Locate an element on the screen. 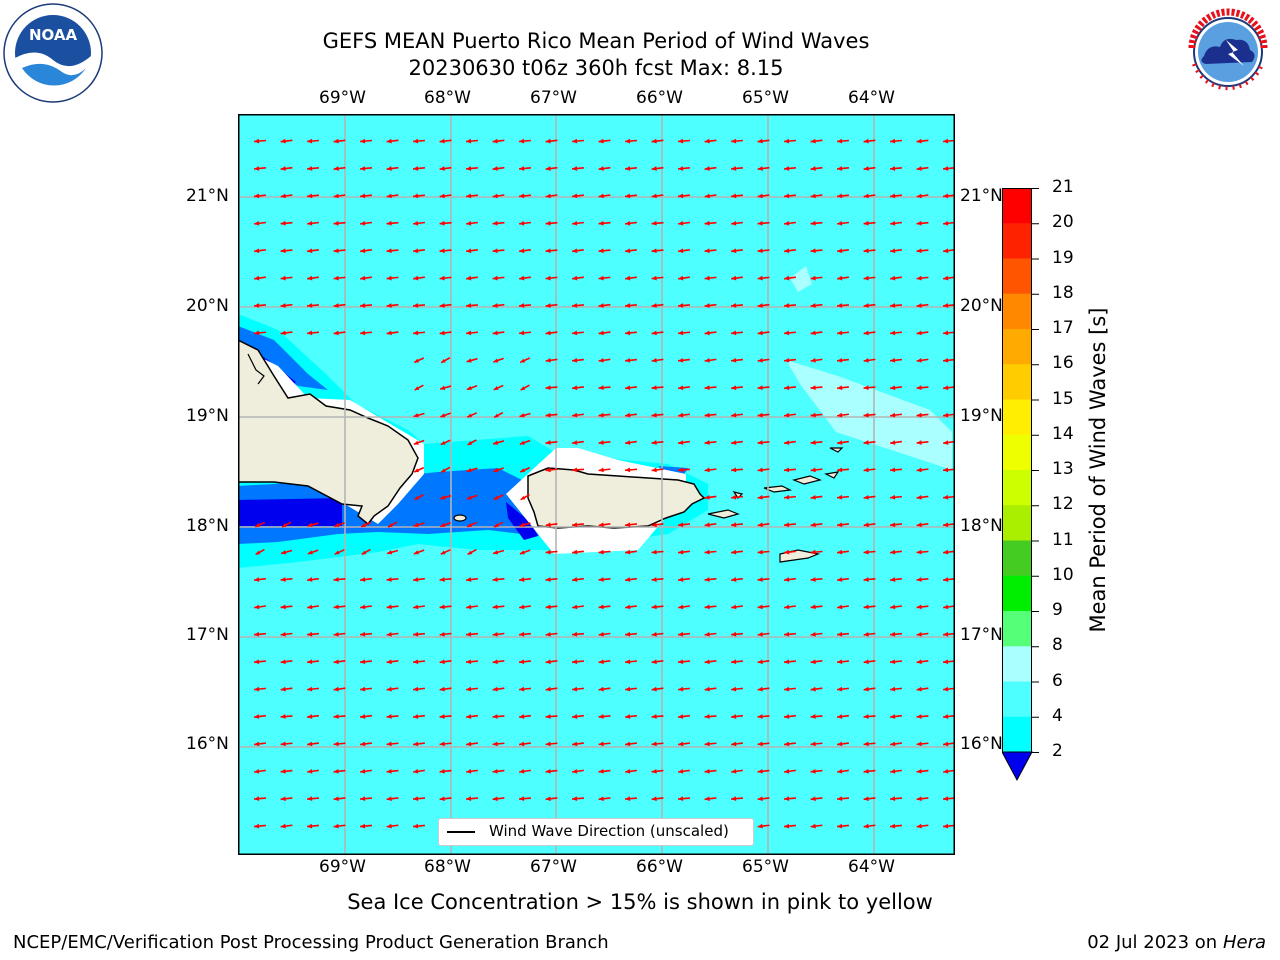  chart-subtitle: 20230630 t06z 360h fcst Max: 8.15 is located at coordinates (596, 68).